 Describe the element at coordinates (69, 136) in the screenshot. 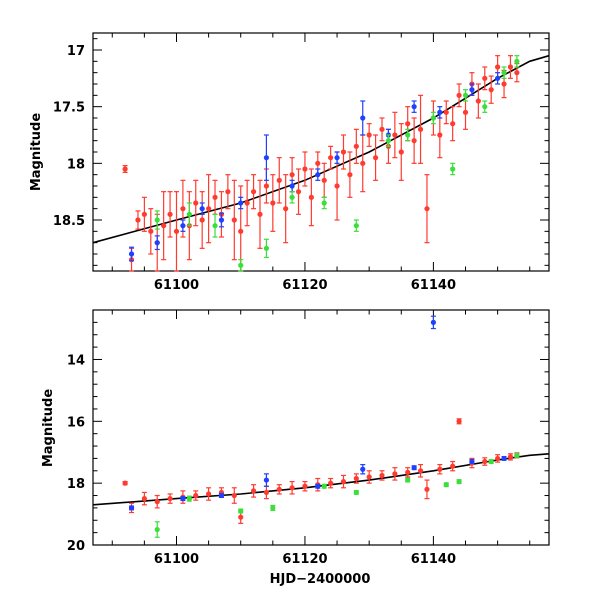

I see `top-panel-y-tick-labels: 17 17.5 18 18.5` at that location.